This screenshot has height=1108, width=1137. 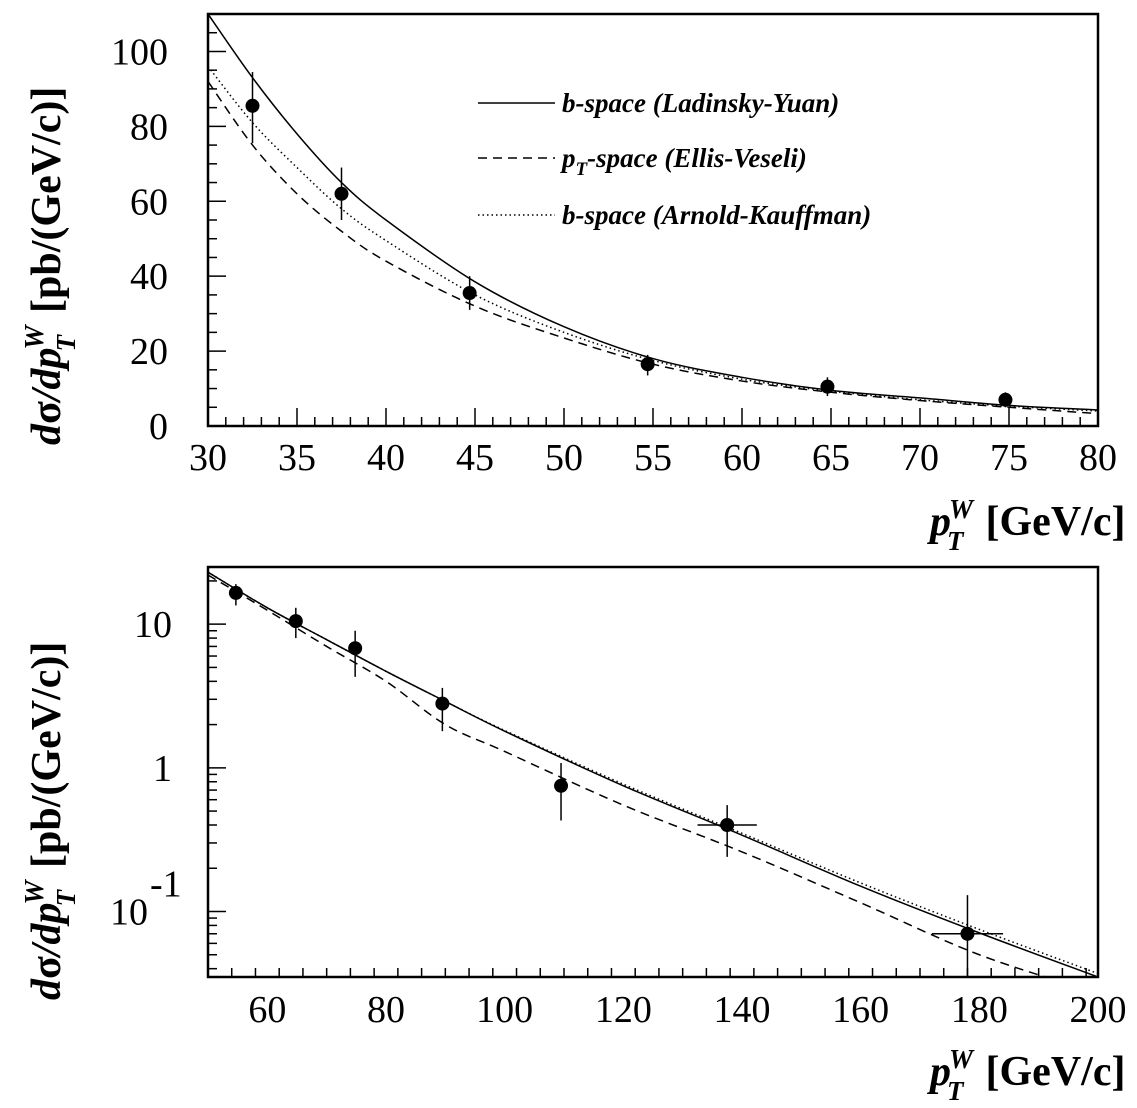 What do you see at coordinates (149, 202) in the screenshot?
I see `y-tick-label: 60` at bounding box center [149, 202].